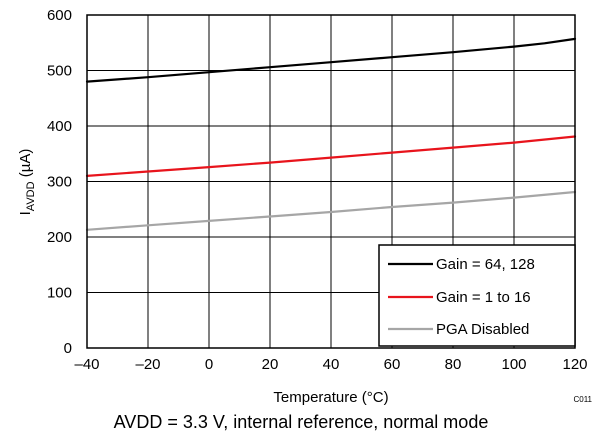 The height and width of the screenshot is (440, 602). Describe the element at coordinates (482, 329) in the screenshot. I see `legend-label-3: PGA Disabled` at that location.